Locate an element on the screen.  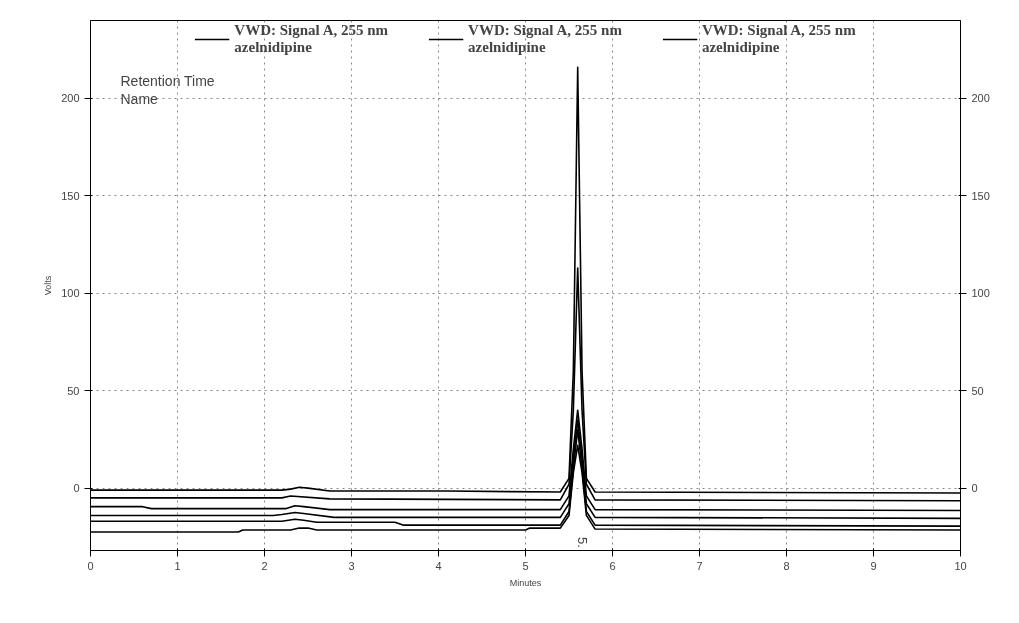
x-tick-label: 4 is located at coordinates (438, 565).